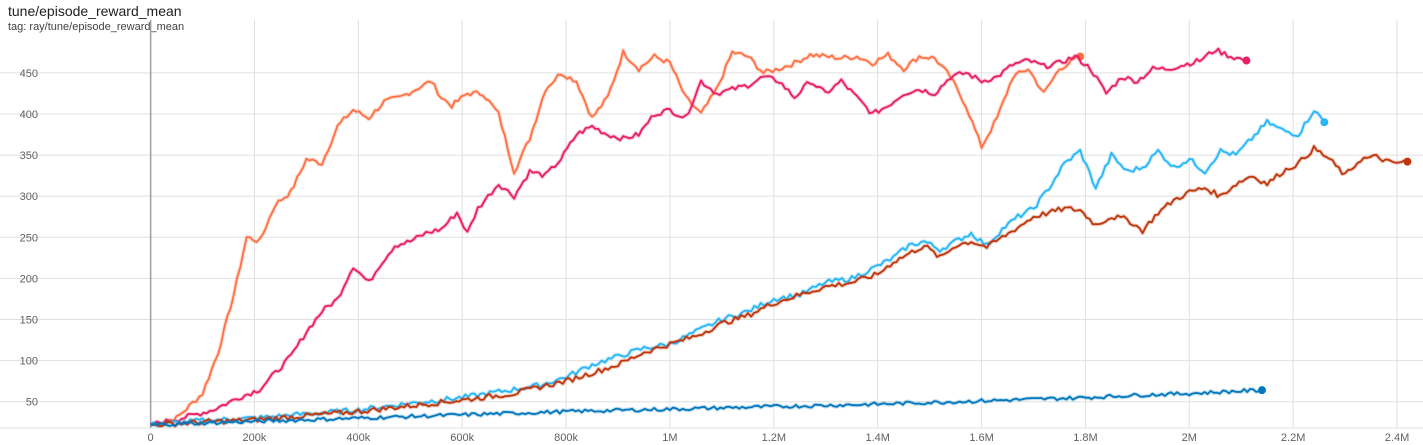 The image size is (1423, 445). I want to click on x-tick-label: 800k, so click(566, 438).